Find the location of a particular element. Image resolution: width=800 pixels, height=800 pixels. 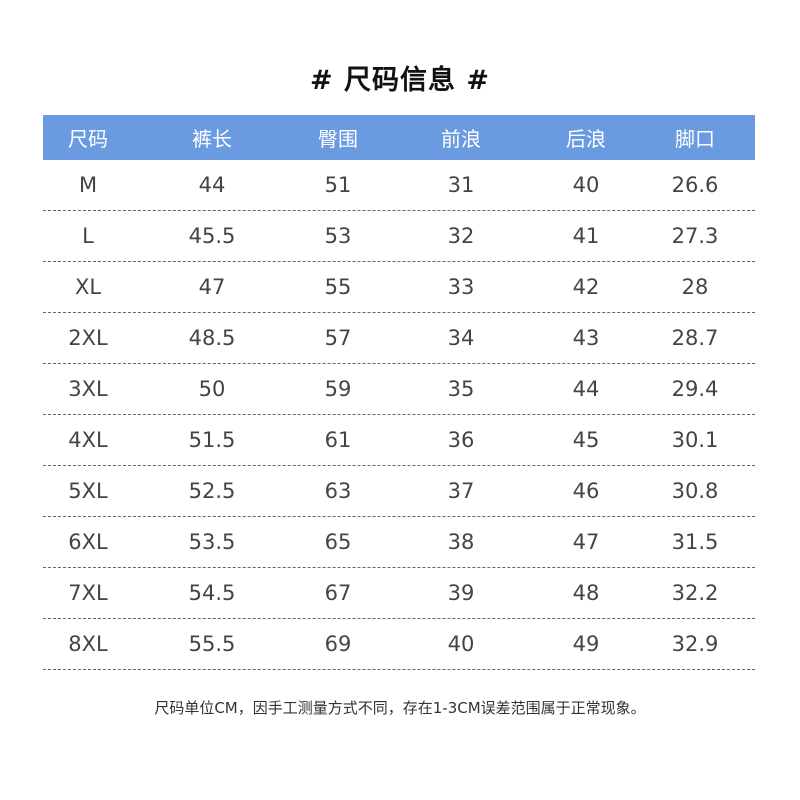

table-cell: 32 is located at coordinates (461, 236).